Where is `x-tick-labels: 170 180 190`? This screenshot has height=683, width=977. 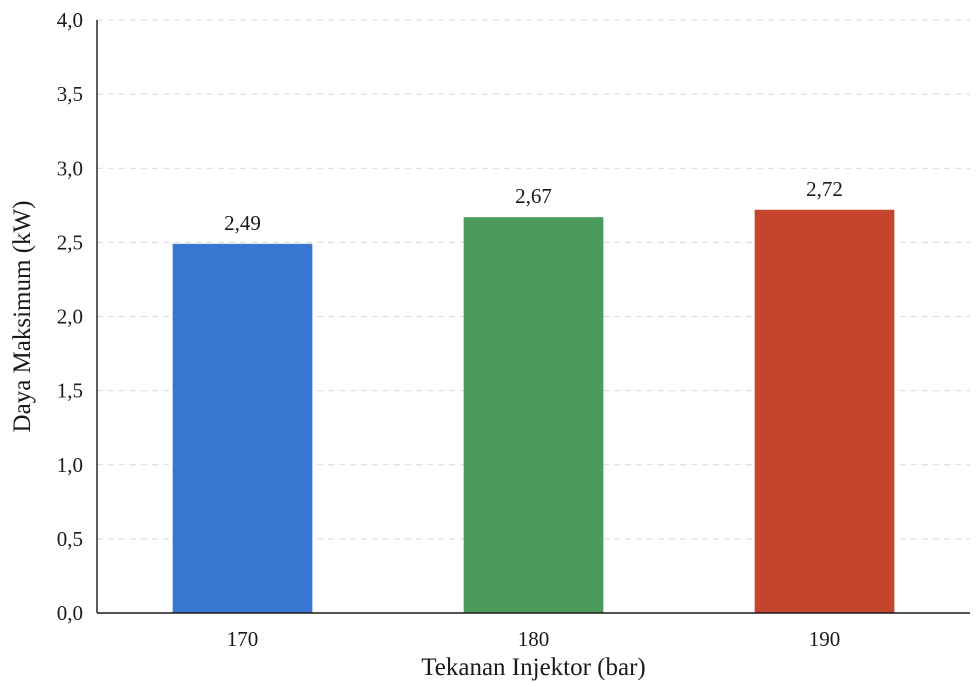 x-tick-labels: 170 180 190 is located at coordinates (534, 639).